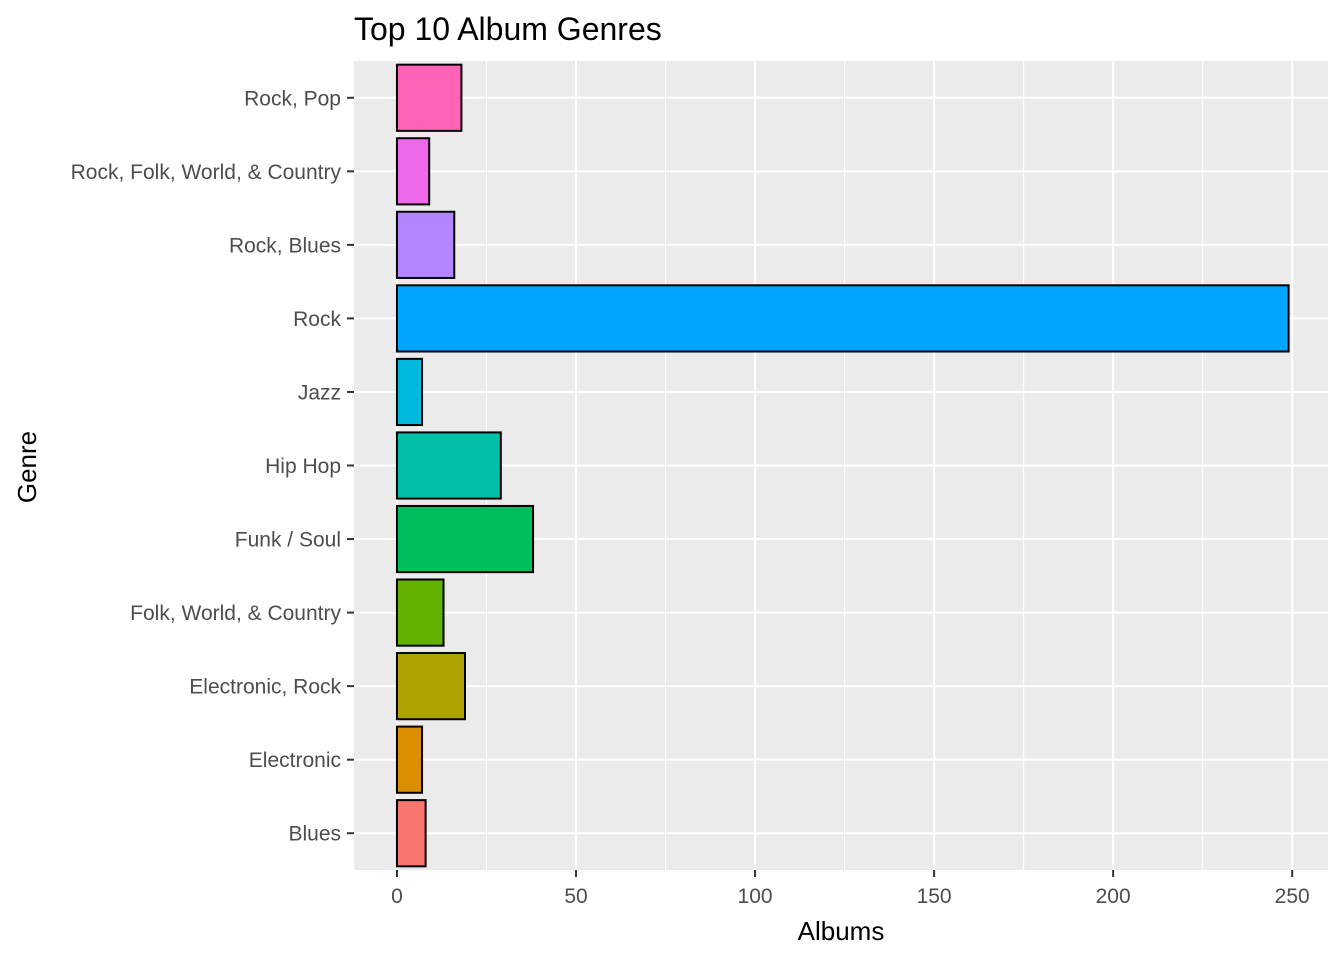 The image size is (1344, 960). Describe the element at coordinates (27, 467) in the screenshot. I see `y-axis-title: Genre` at that location.